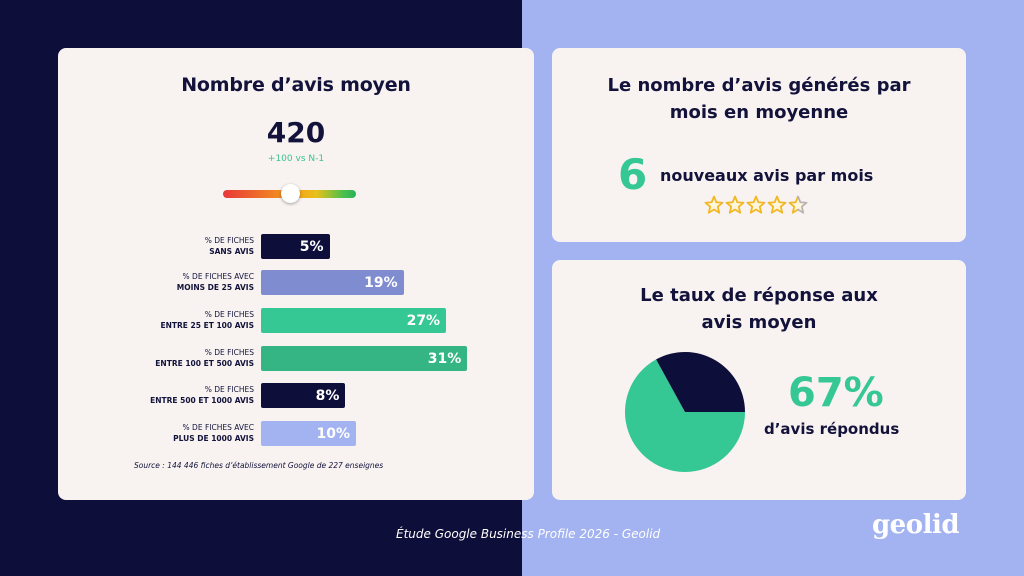 The width and height of the screenshot is (1024, 576). I want to click on bar: 8%, so click(303, 395).